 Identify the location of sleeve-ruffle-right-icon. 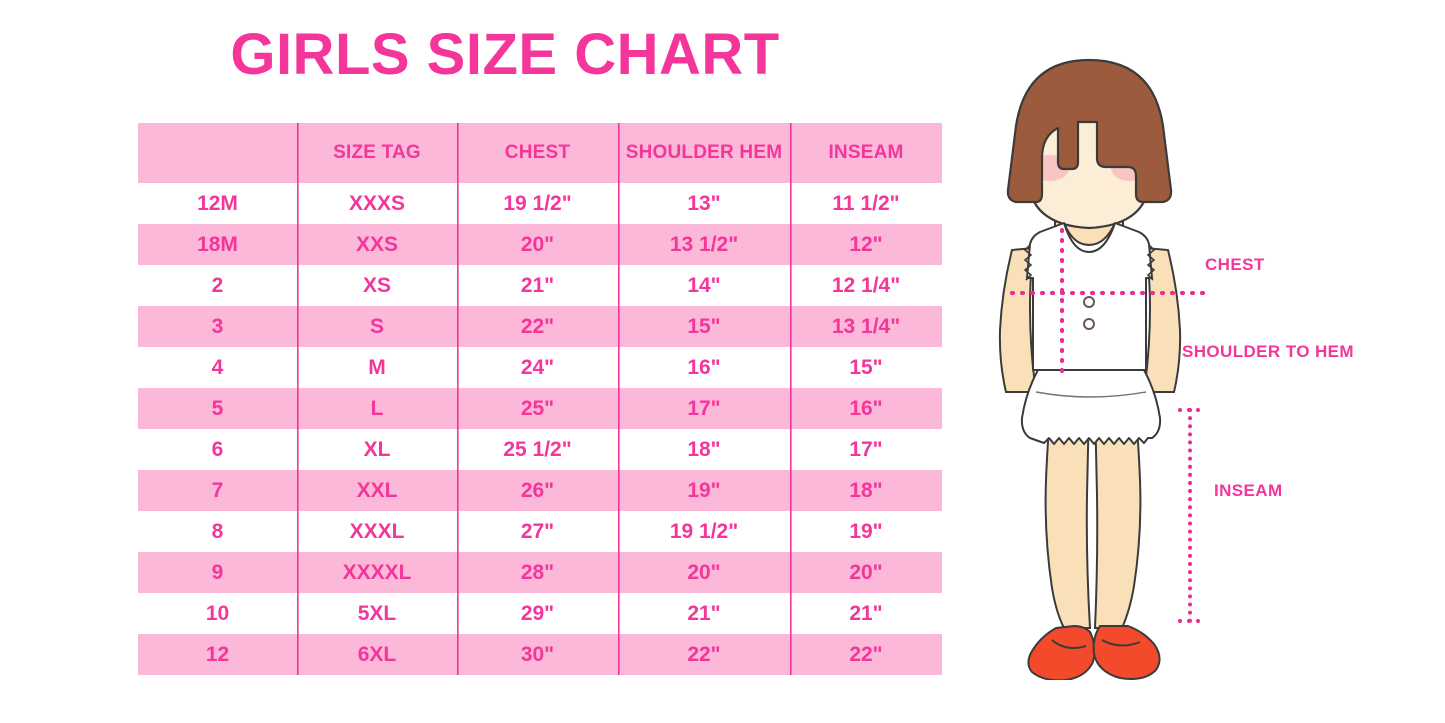
(1151, 262).